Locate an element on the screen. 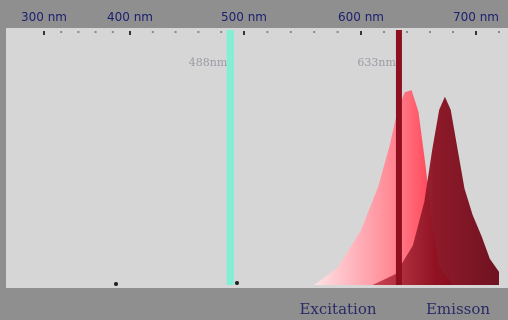 The image size is (508, 320). legend-entry: Emisson is located at coordinates (458, 309).